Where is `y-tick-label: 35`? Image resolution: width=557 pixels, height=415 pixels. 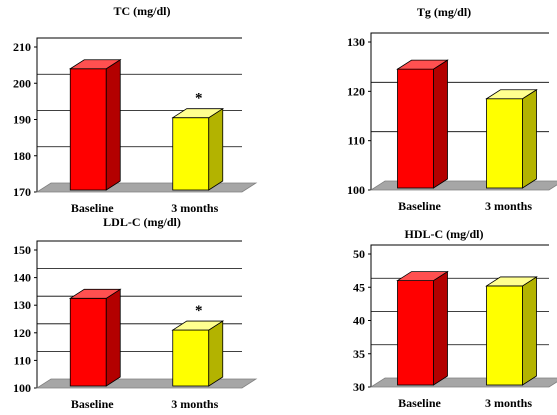 y-tick-label: 35 is located at coordinates (359, 354).